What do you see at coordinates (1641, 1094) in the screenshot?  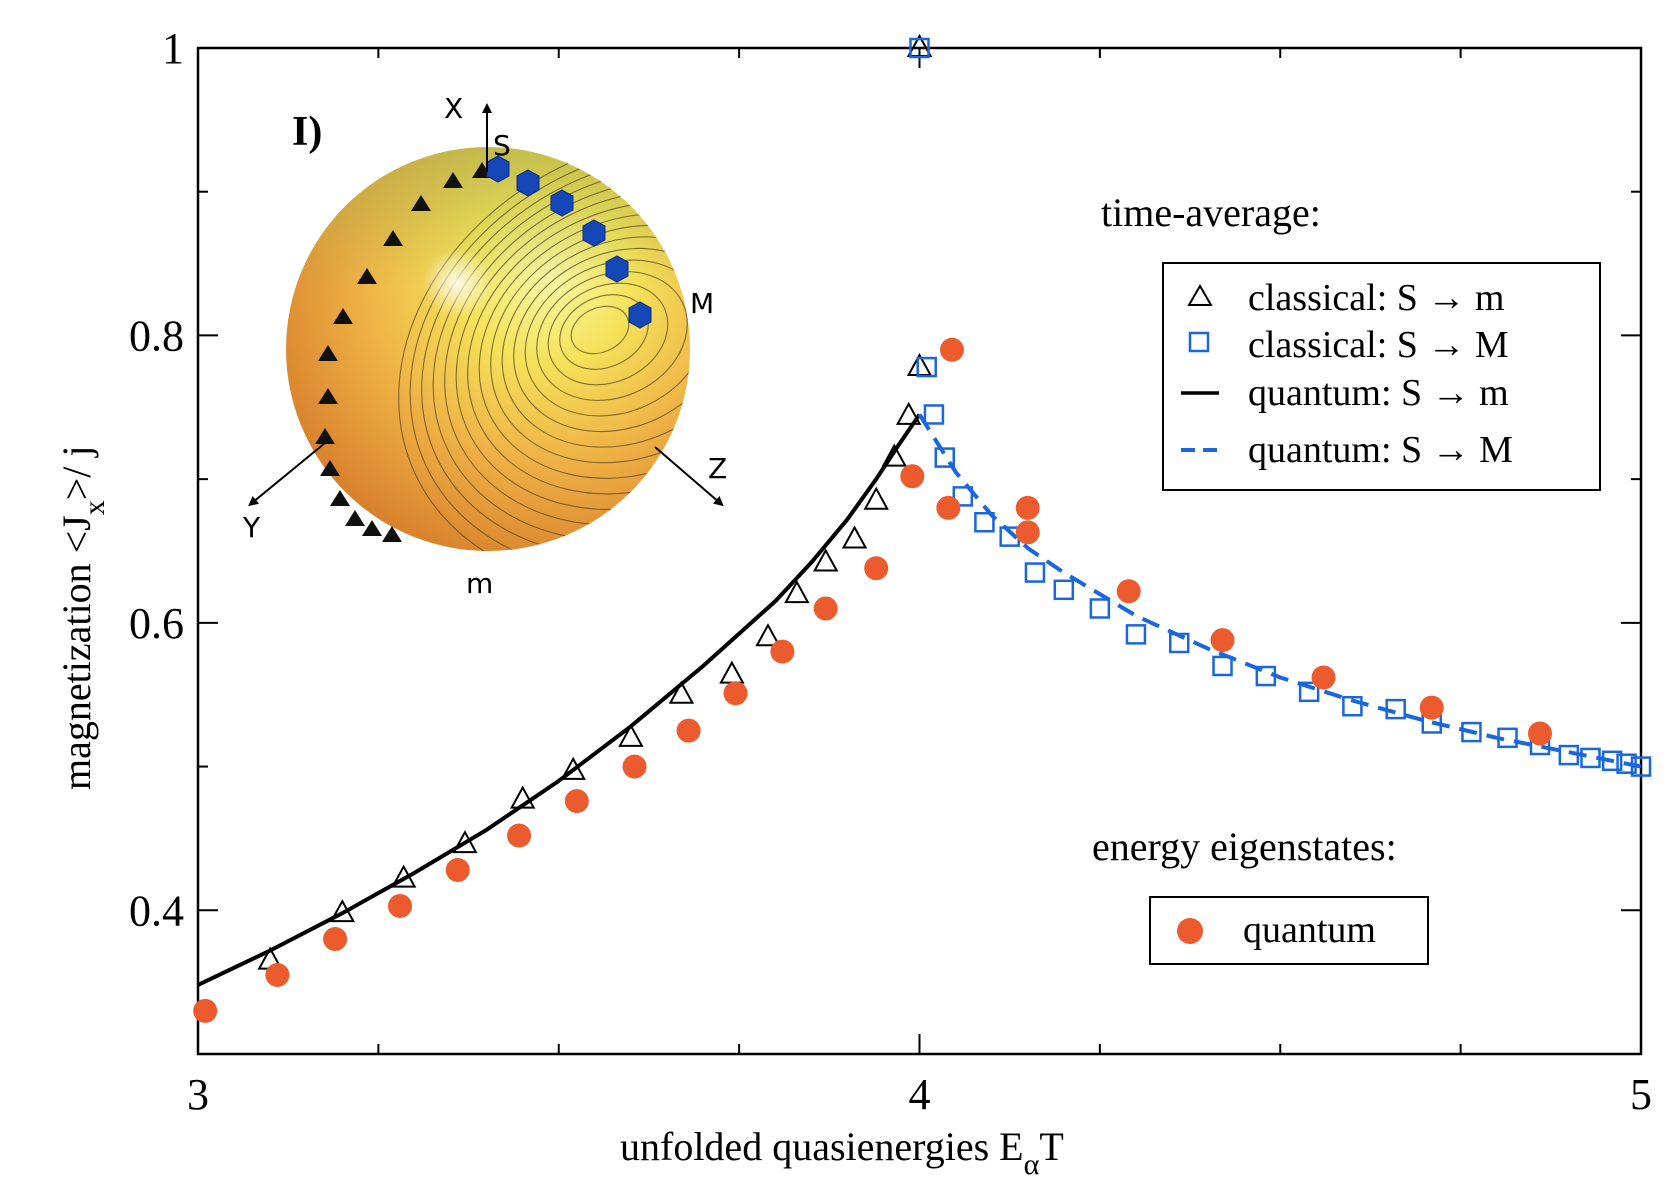 I see `x-tick-label: 5` at bounding box center [1641, 1094].